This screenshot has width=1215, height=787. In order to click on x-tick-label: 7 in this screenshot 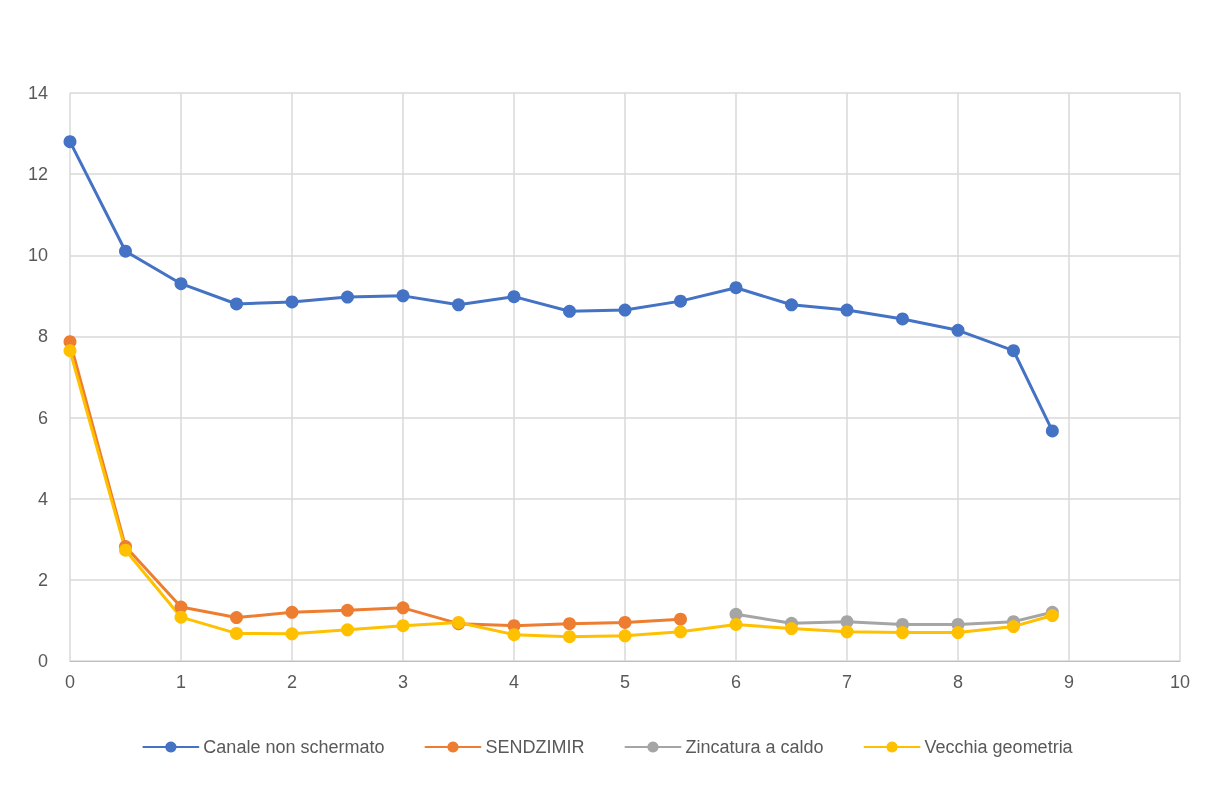, I will do `click(847, 682)`.